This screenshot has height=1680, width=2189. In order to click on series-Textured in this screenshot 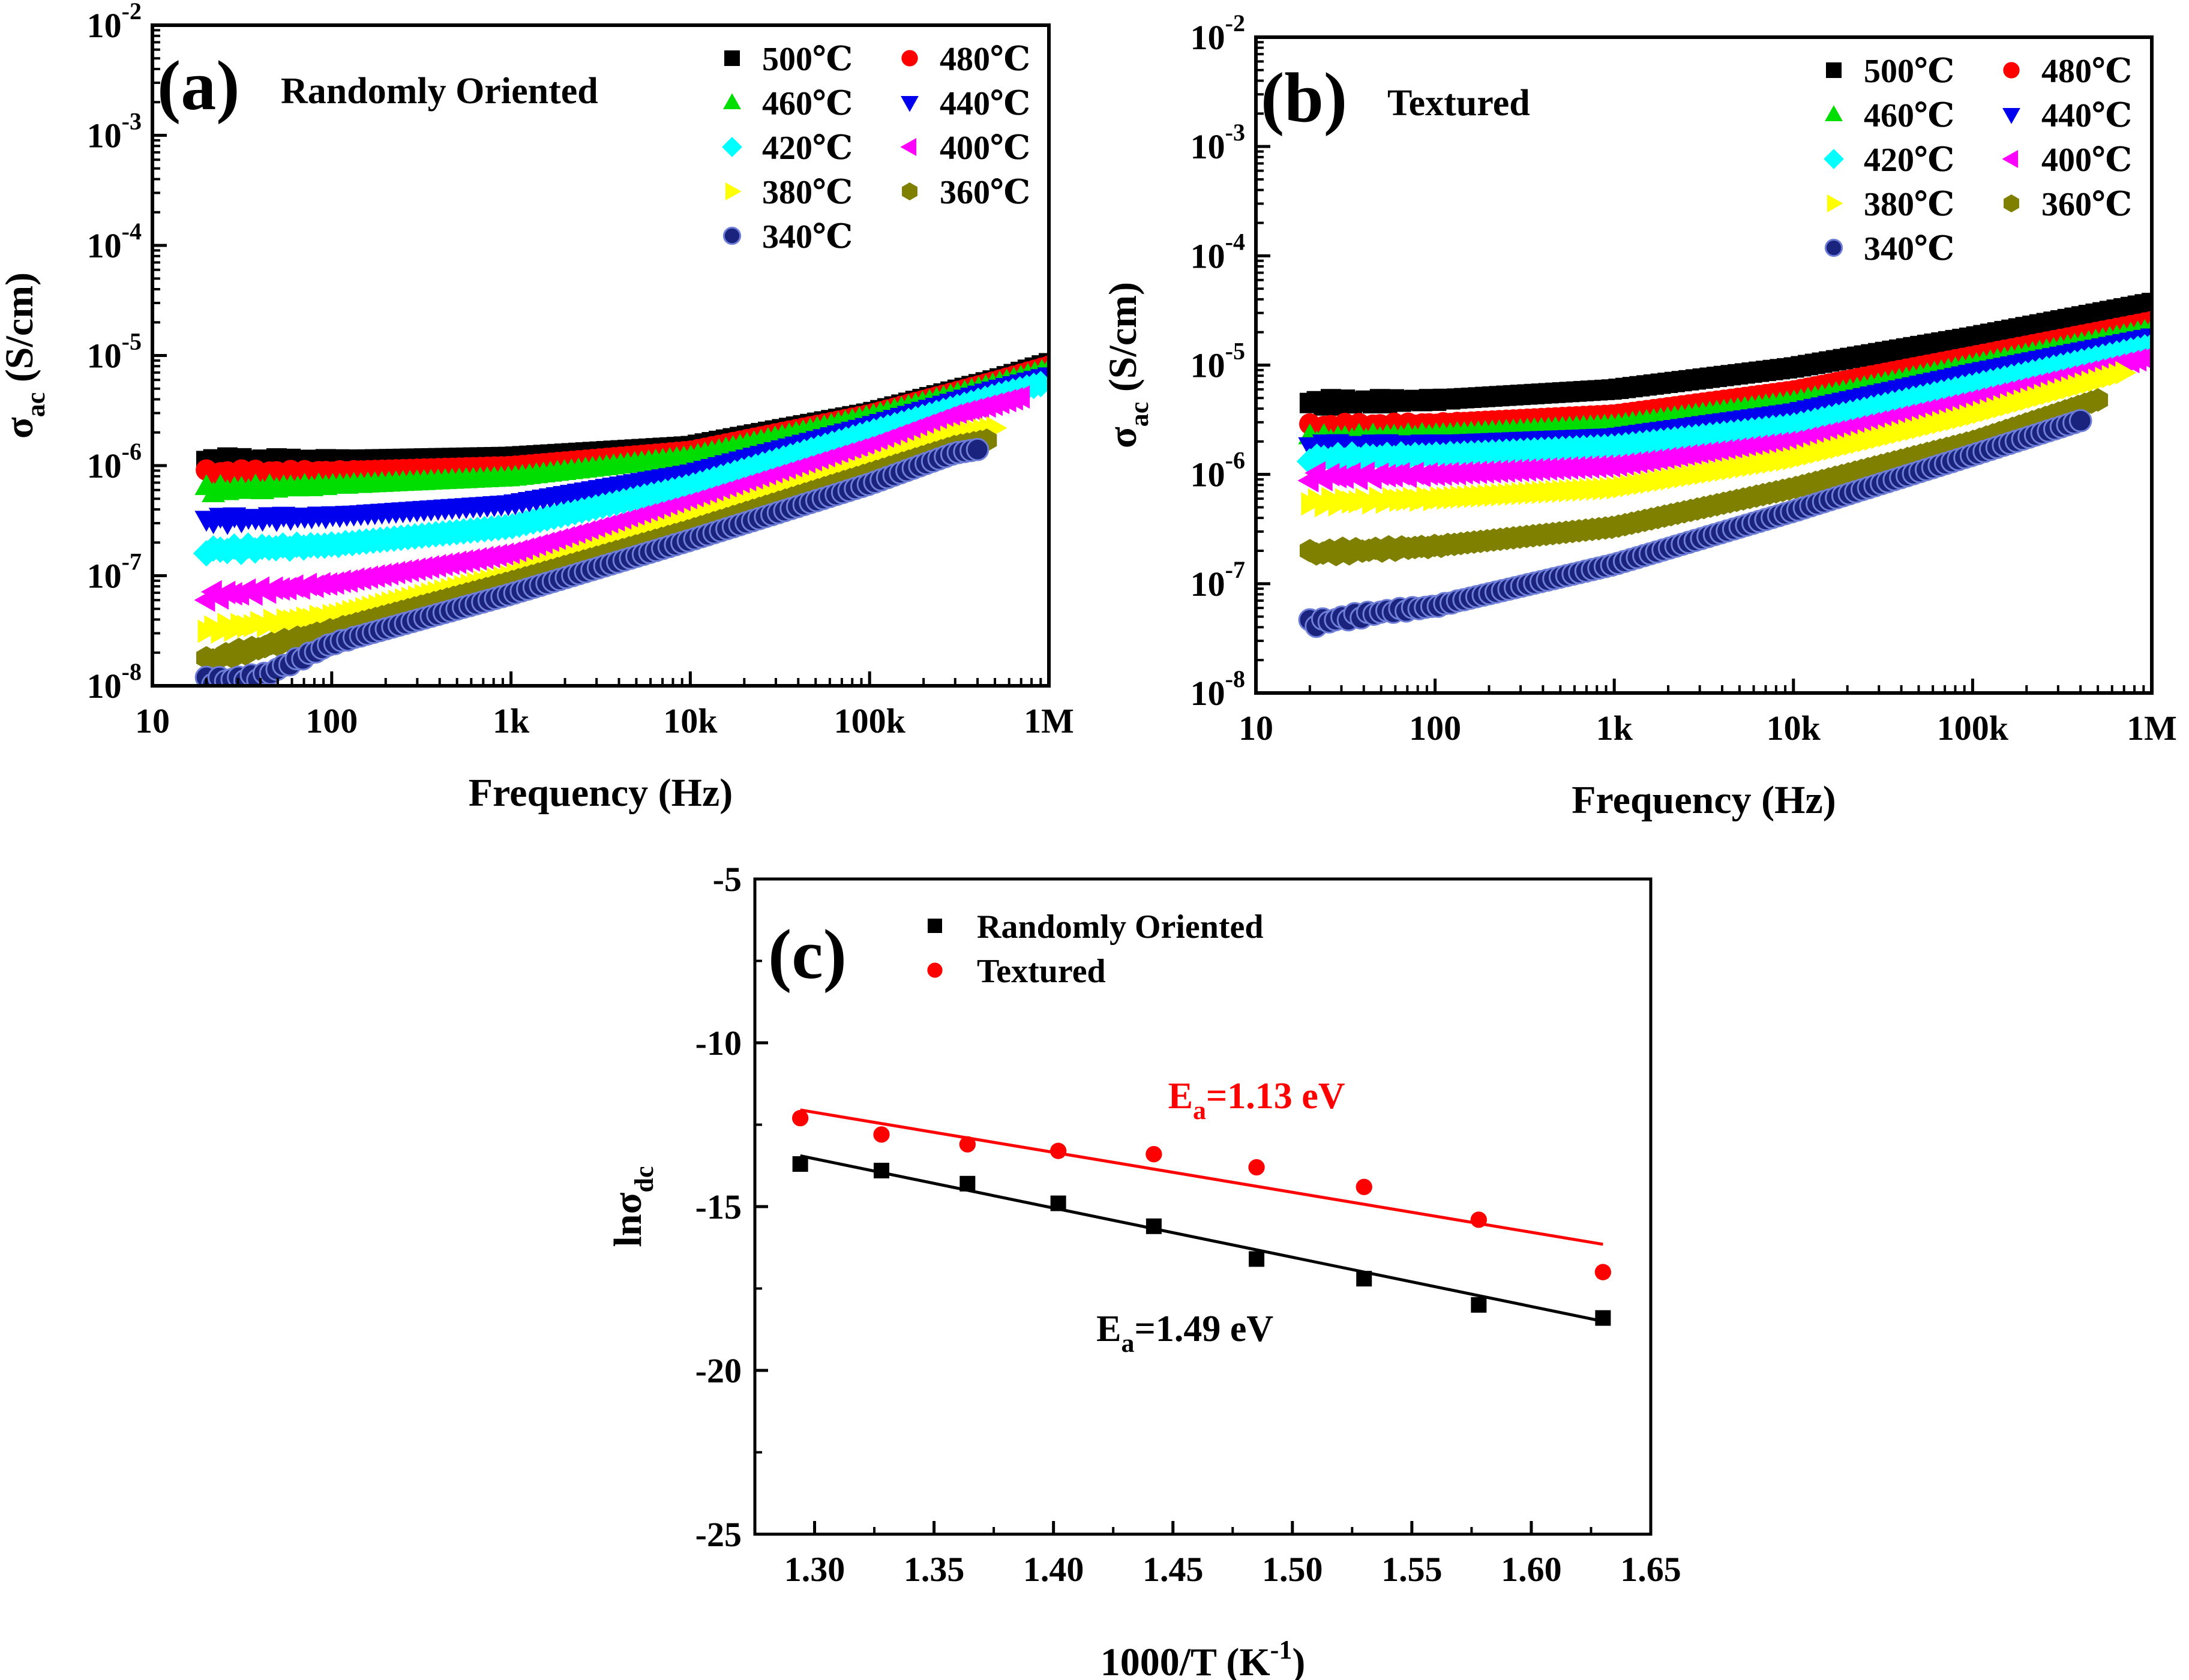, I will do `click(1201, 1194)`.